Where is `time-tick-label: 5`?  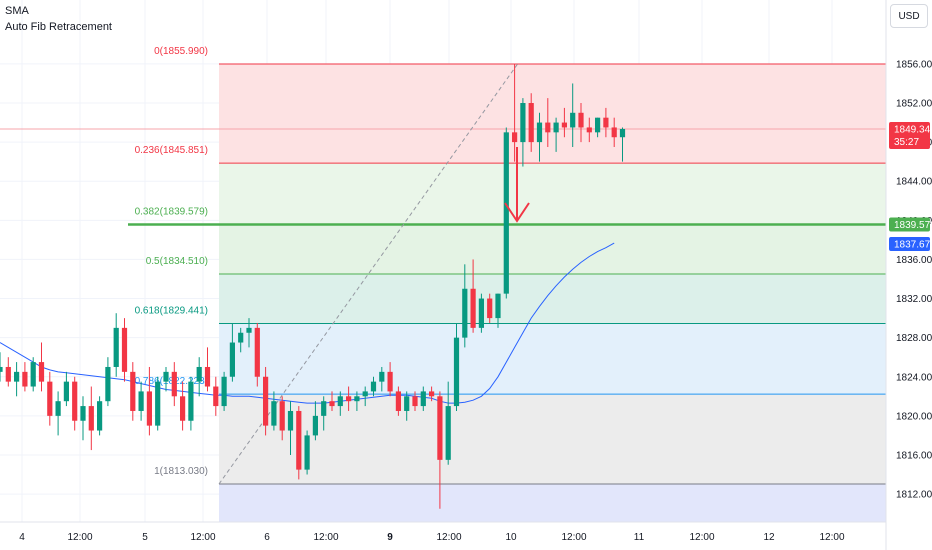 time-tick-label: 5 is located at coordinates (145, 537).